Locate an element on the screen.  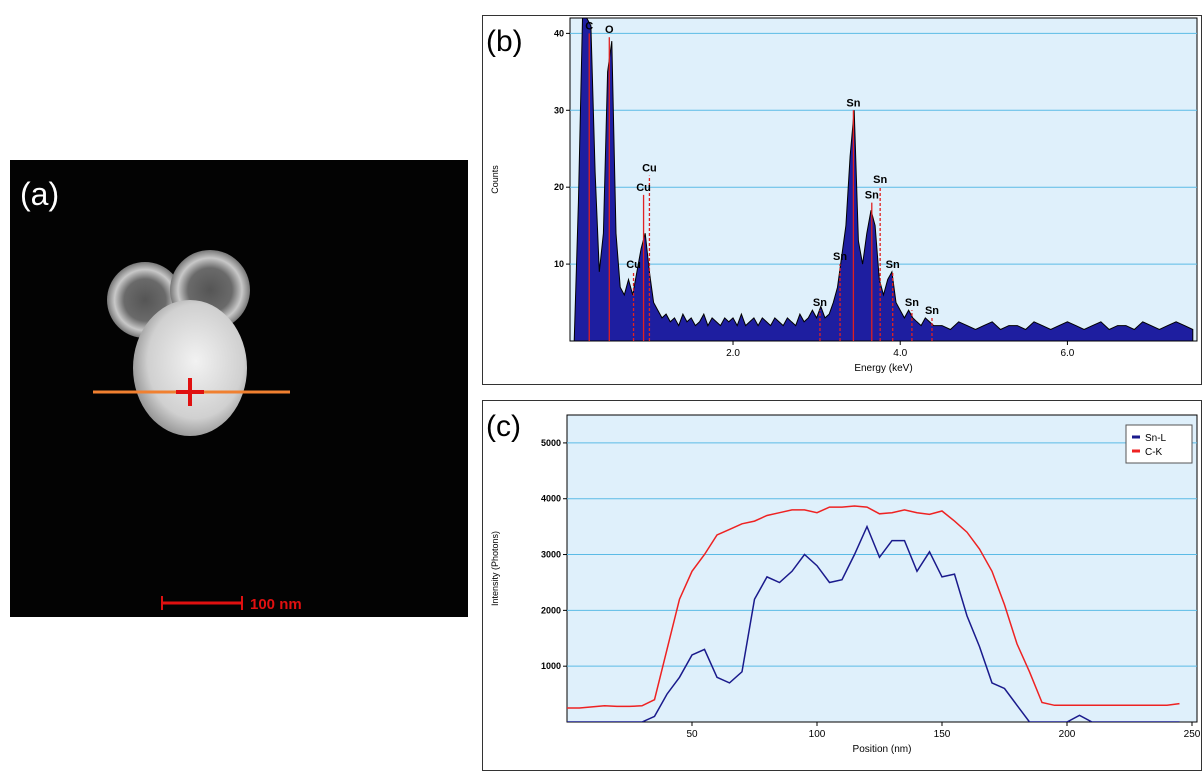
y-tick-label: 3000 is located at coordinates (551, 555).